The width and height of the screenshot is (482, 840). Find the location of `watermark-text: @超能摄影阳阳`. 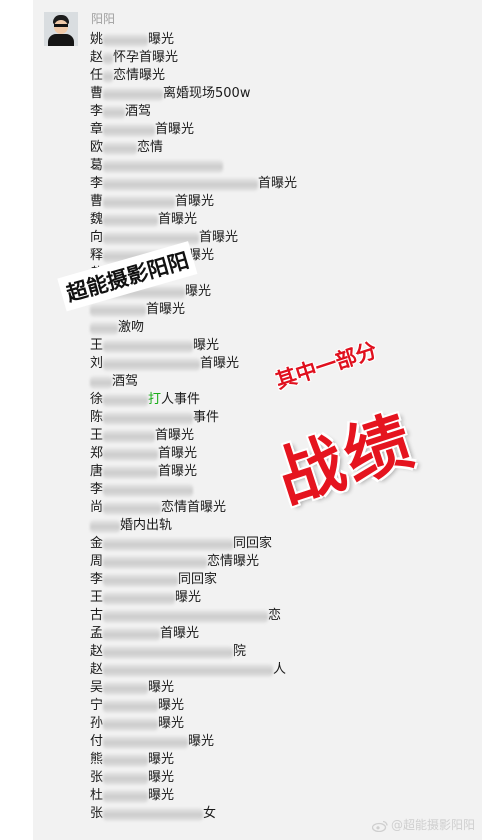

watermark-text: @超能摄影阳阳 is located at coordinates (433, 825).